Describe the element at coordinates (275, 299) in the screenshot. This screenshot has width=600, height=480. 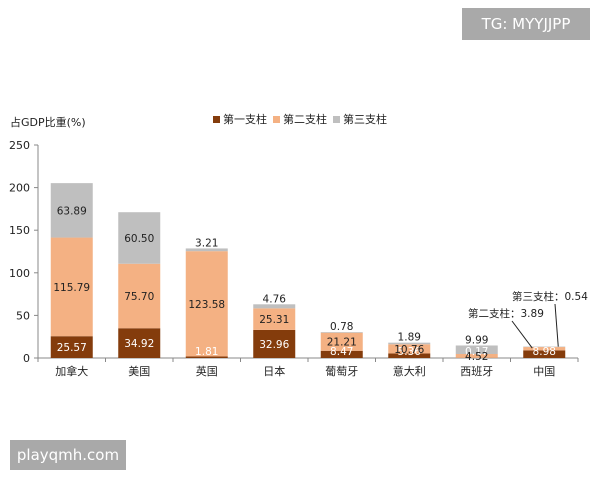
I see `data-label: 4.76` at that location.